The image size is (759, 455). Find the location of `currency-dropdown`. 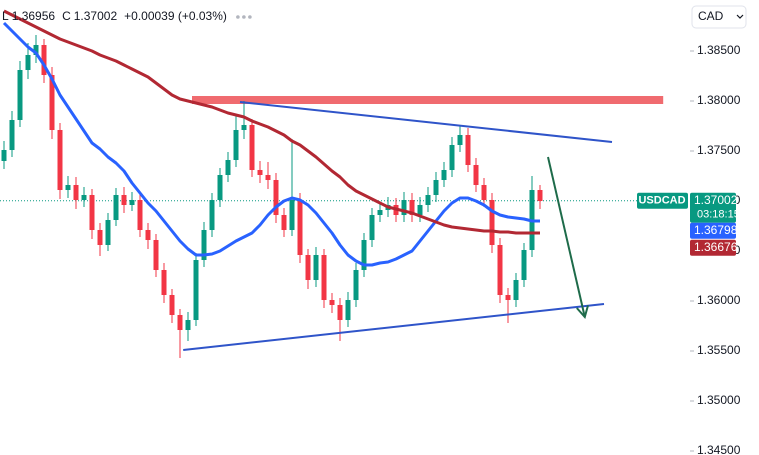

currency-dropdown is located at coordinates (719, 17).